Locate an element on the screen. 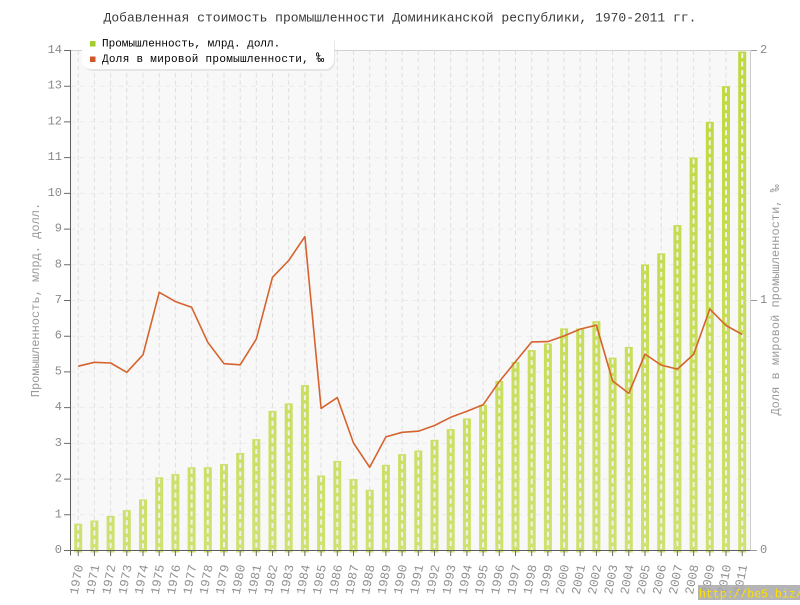 This screenshot has width=800, height=605. svg-text: 1996 is located at coordinates (498, 580).